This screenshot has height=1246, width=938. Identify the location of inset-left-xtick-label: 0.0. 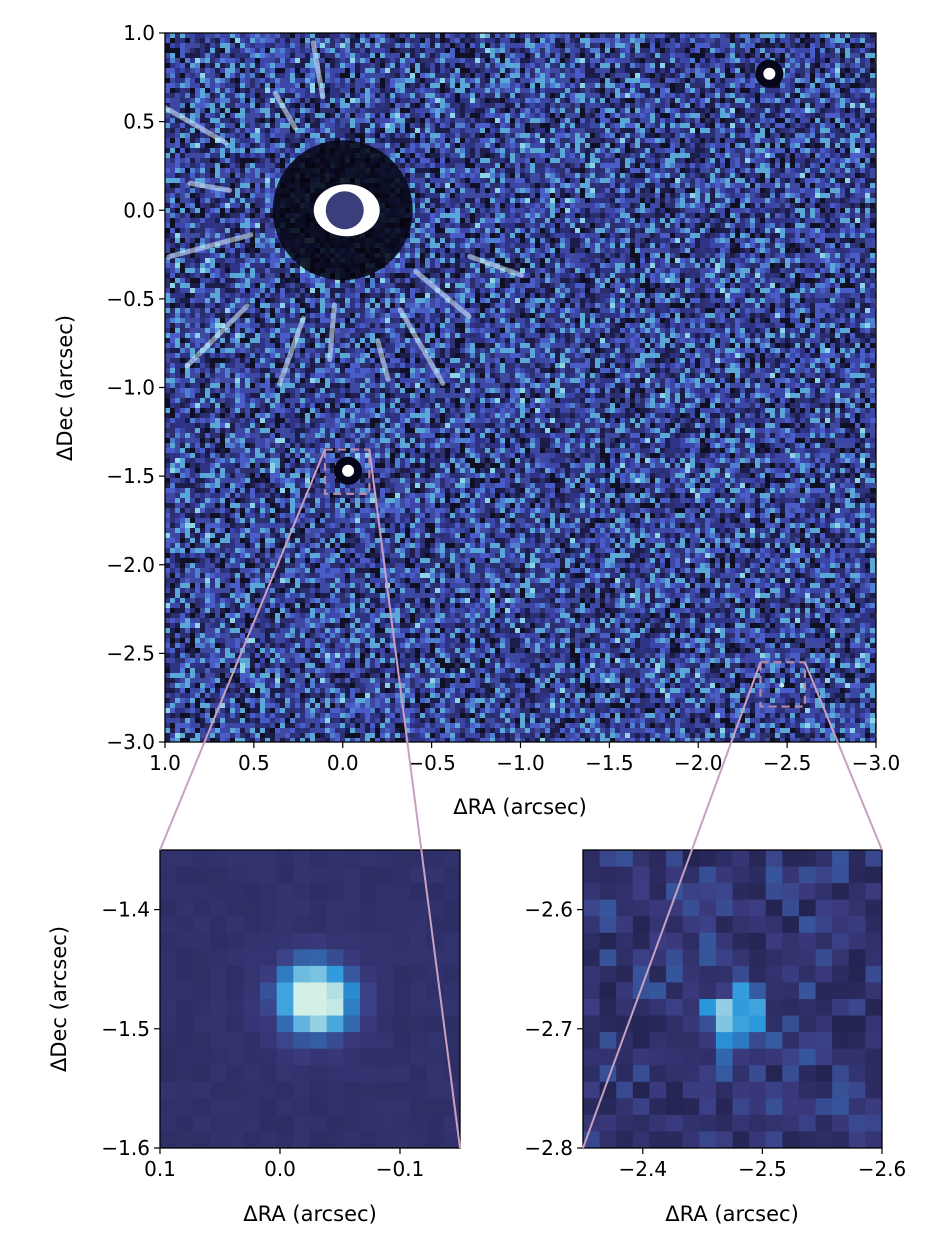
(280, 1169).